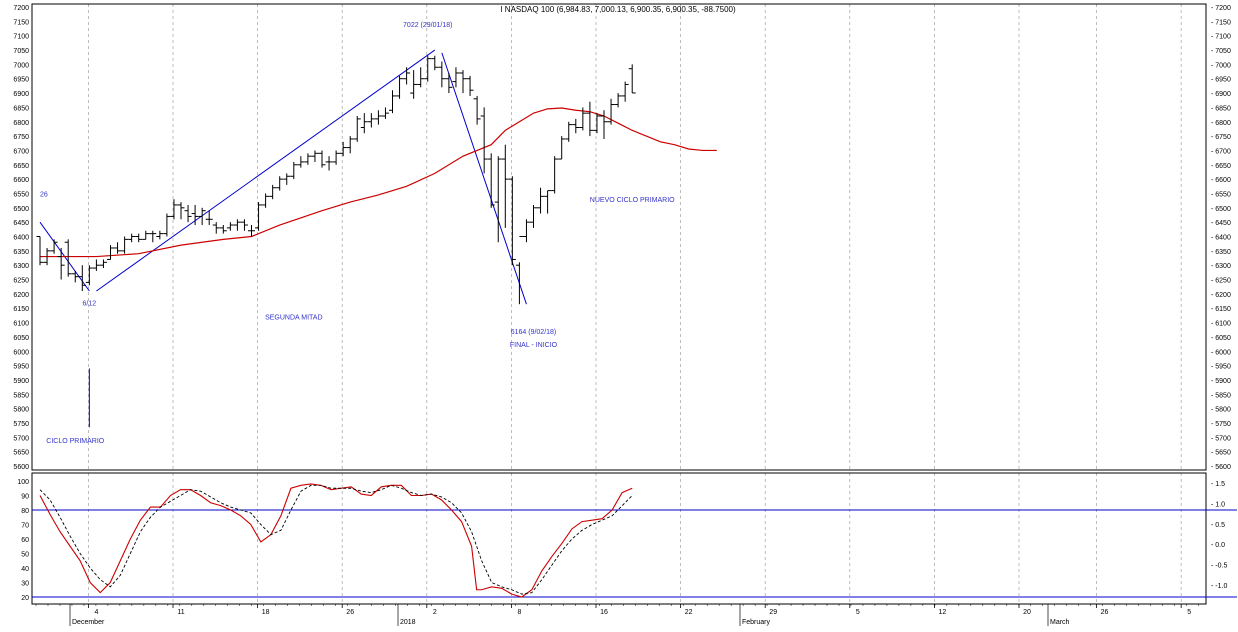 This screenshot has height=632, width=1238. I want to click on y-tick-label-left: 6500, so click(21, 209).